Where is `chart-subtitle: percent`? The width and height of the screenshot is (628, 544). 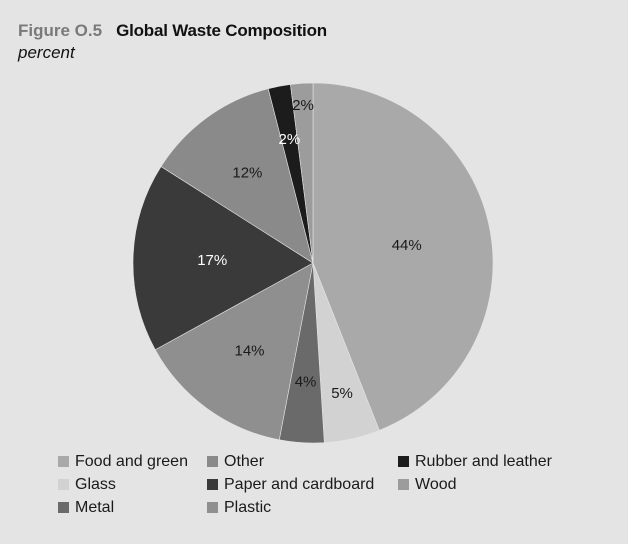 chart-subtitle: percent is located at coordinates (46, 52).